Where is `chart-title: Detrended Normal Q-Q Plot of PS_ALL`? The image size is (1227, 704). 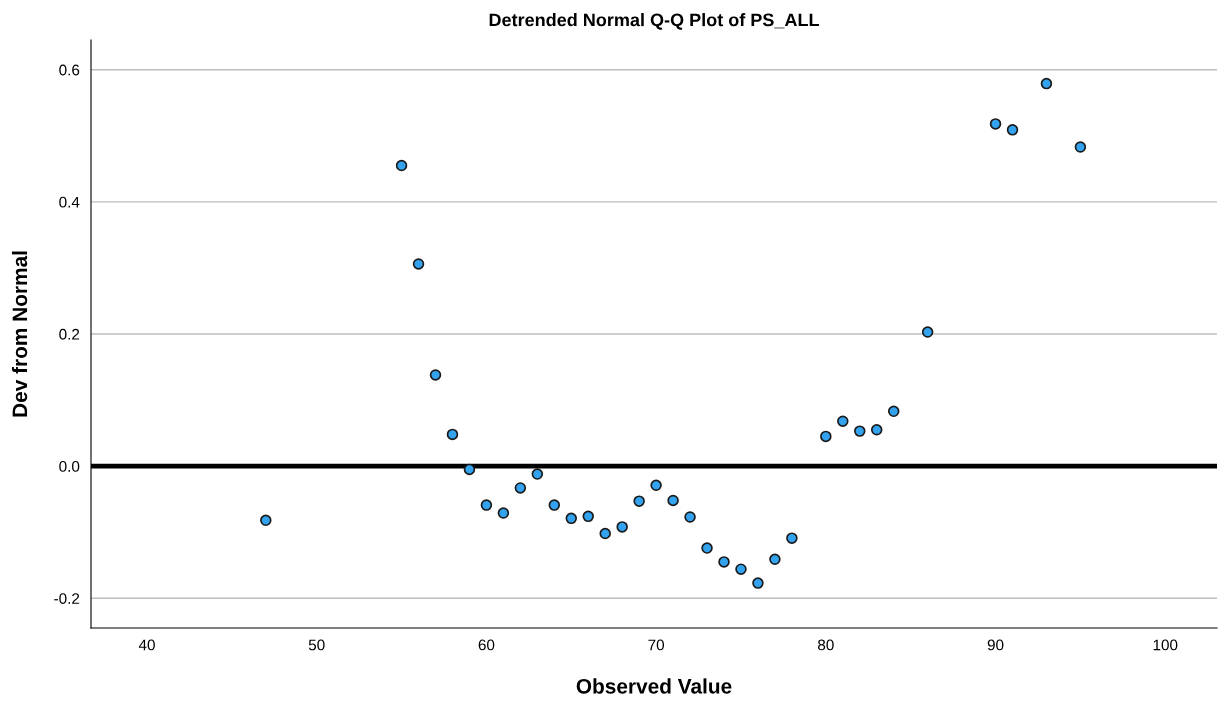
chart-title: Detrended Normal Q-Q Plot of PS_ALL is located at coordinates (654, 21).